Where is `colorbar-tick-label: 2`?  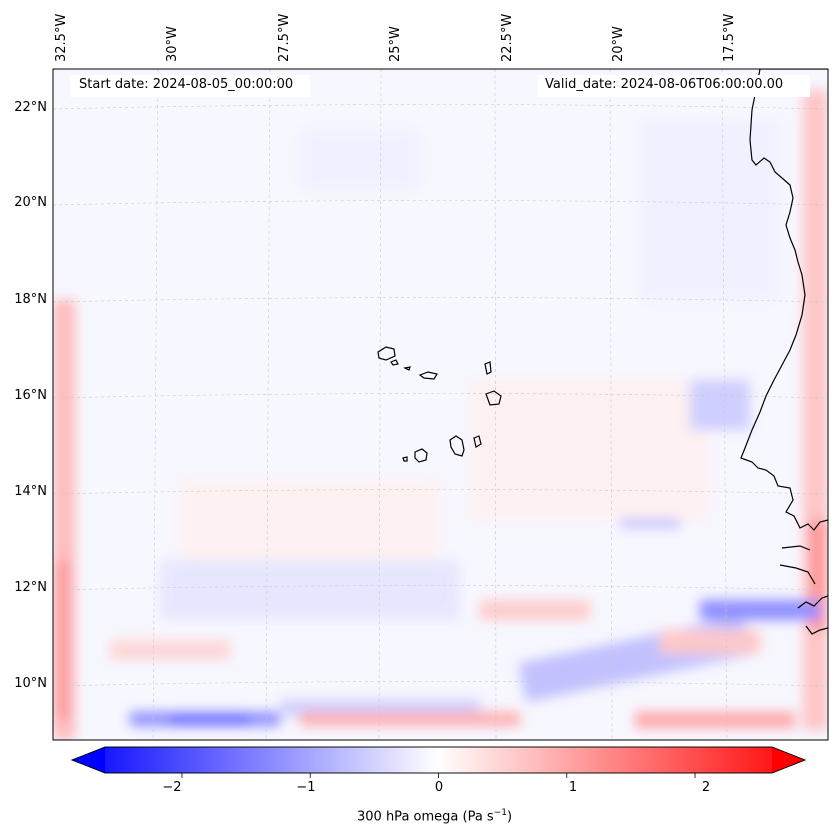
colorbar-tick-label: 2 is located at coordinates (706, 787).